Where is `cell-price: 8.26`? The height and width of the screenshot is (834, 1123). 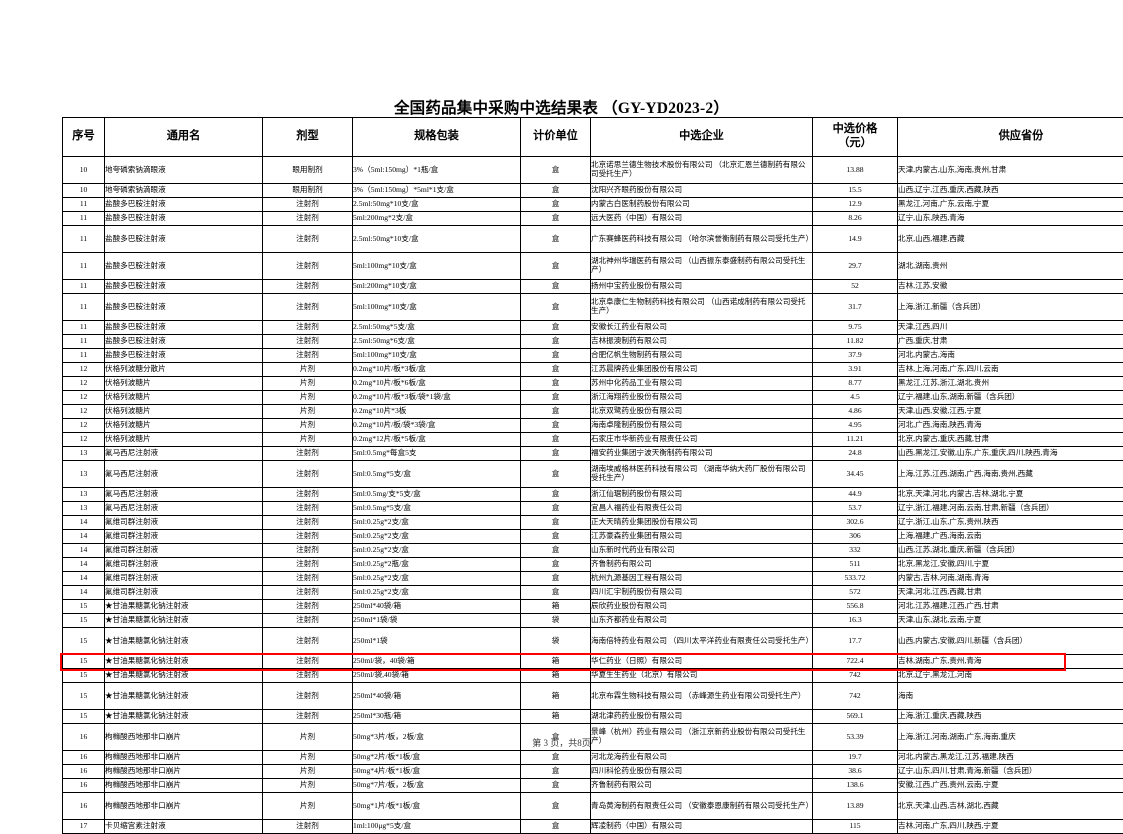 cell-price: 8.26 is located at coordinates (855, 219).